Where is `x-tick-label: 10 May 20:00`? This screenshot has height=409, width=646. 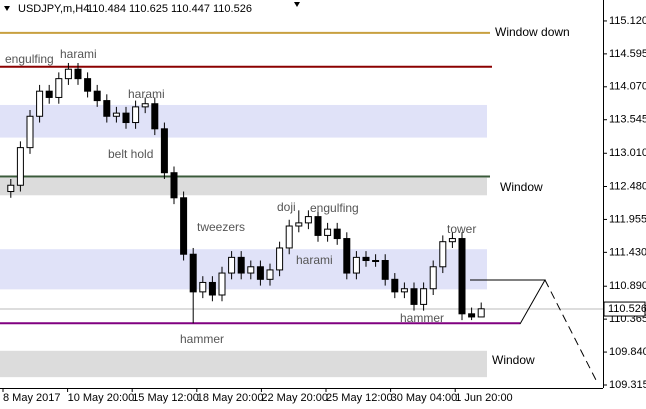 x-tick-label: 10 May 20:00 is located at coordinates (101, 398).